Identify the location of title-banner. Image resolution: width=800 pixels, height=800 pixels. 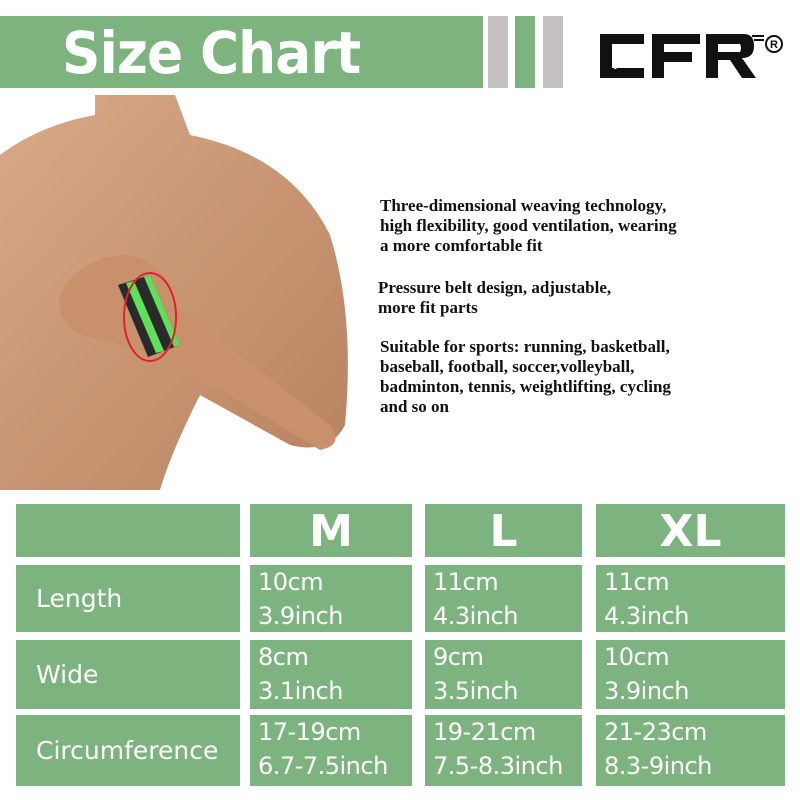
(241, 52).